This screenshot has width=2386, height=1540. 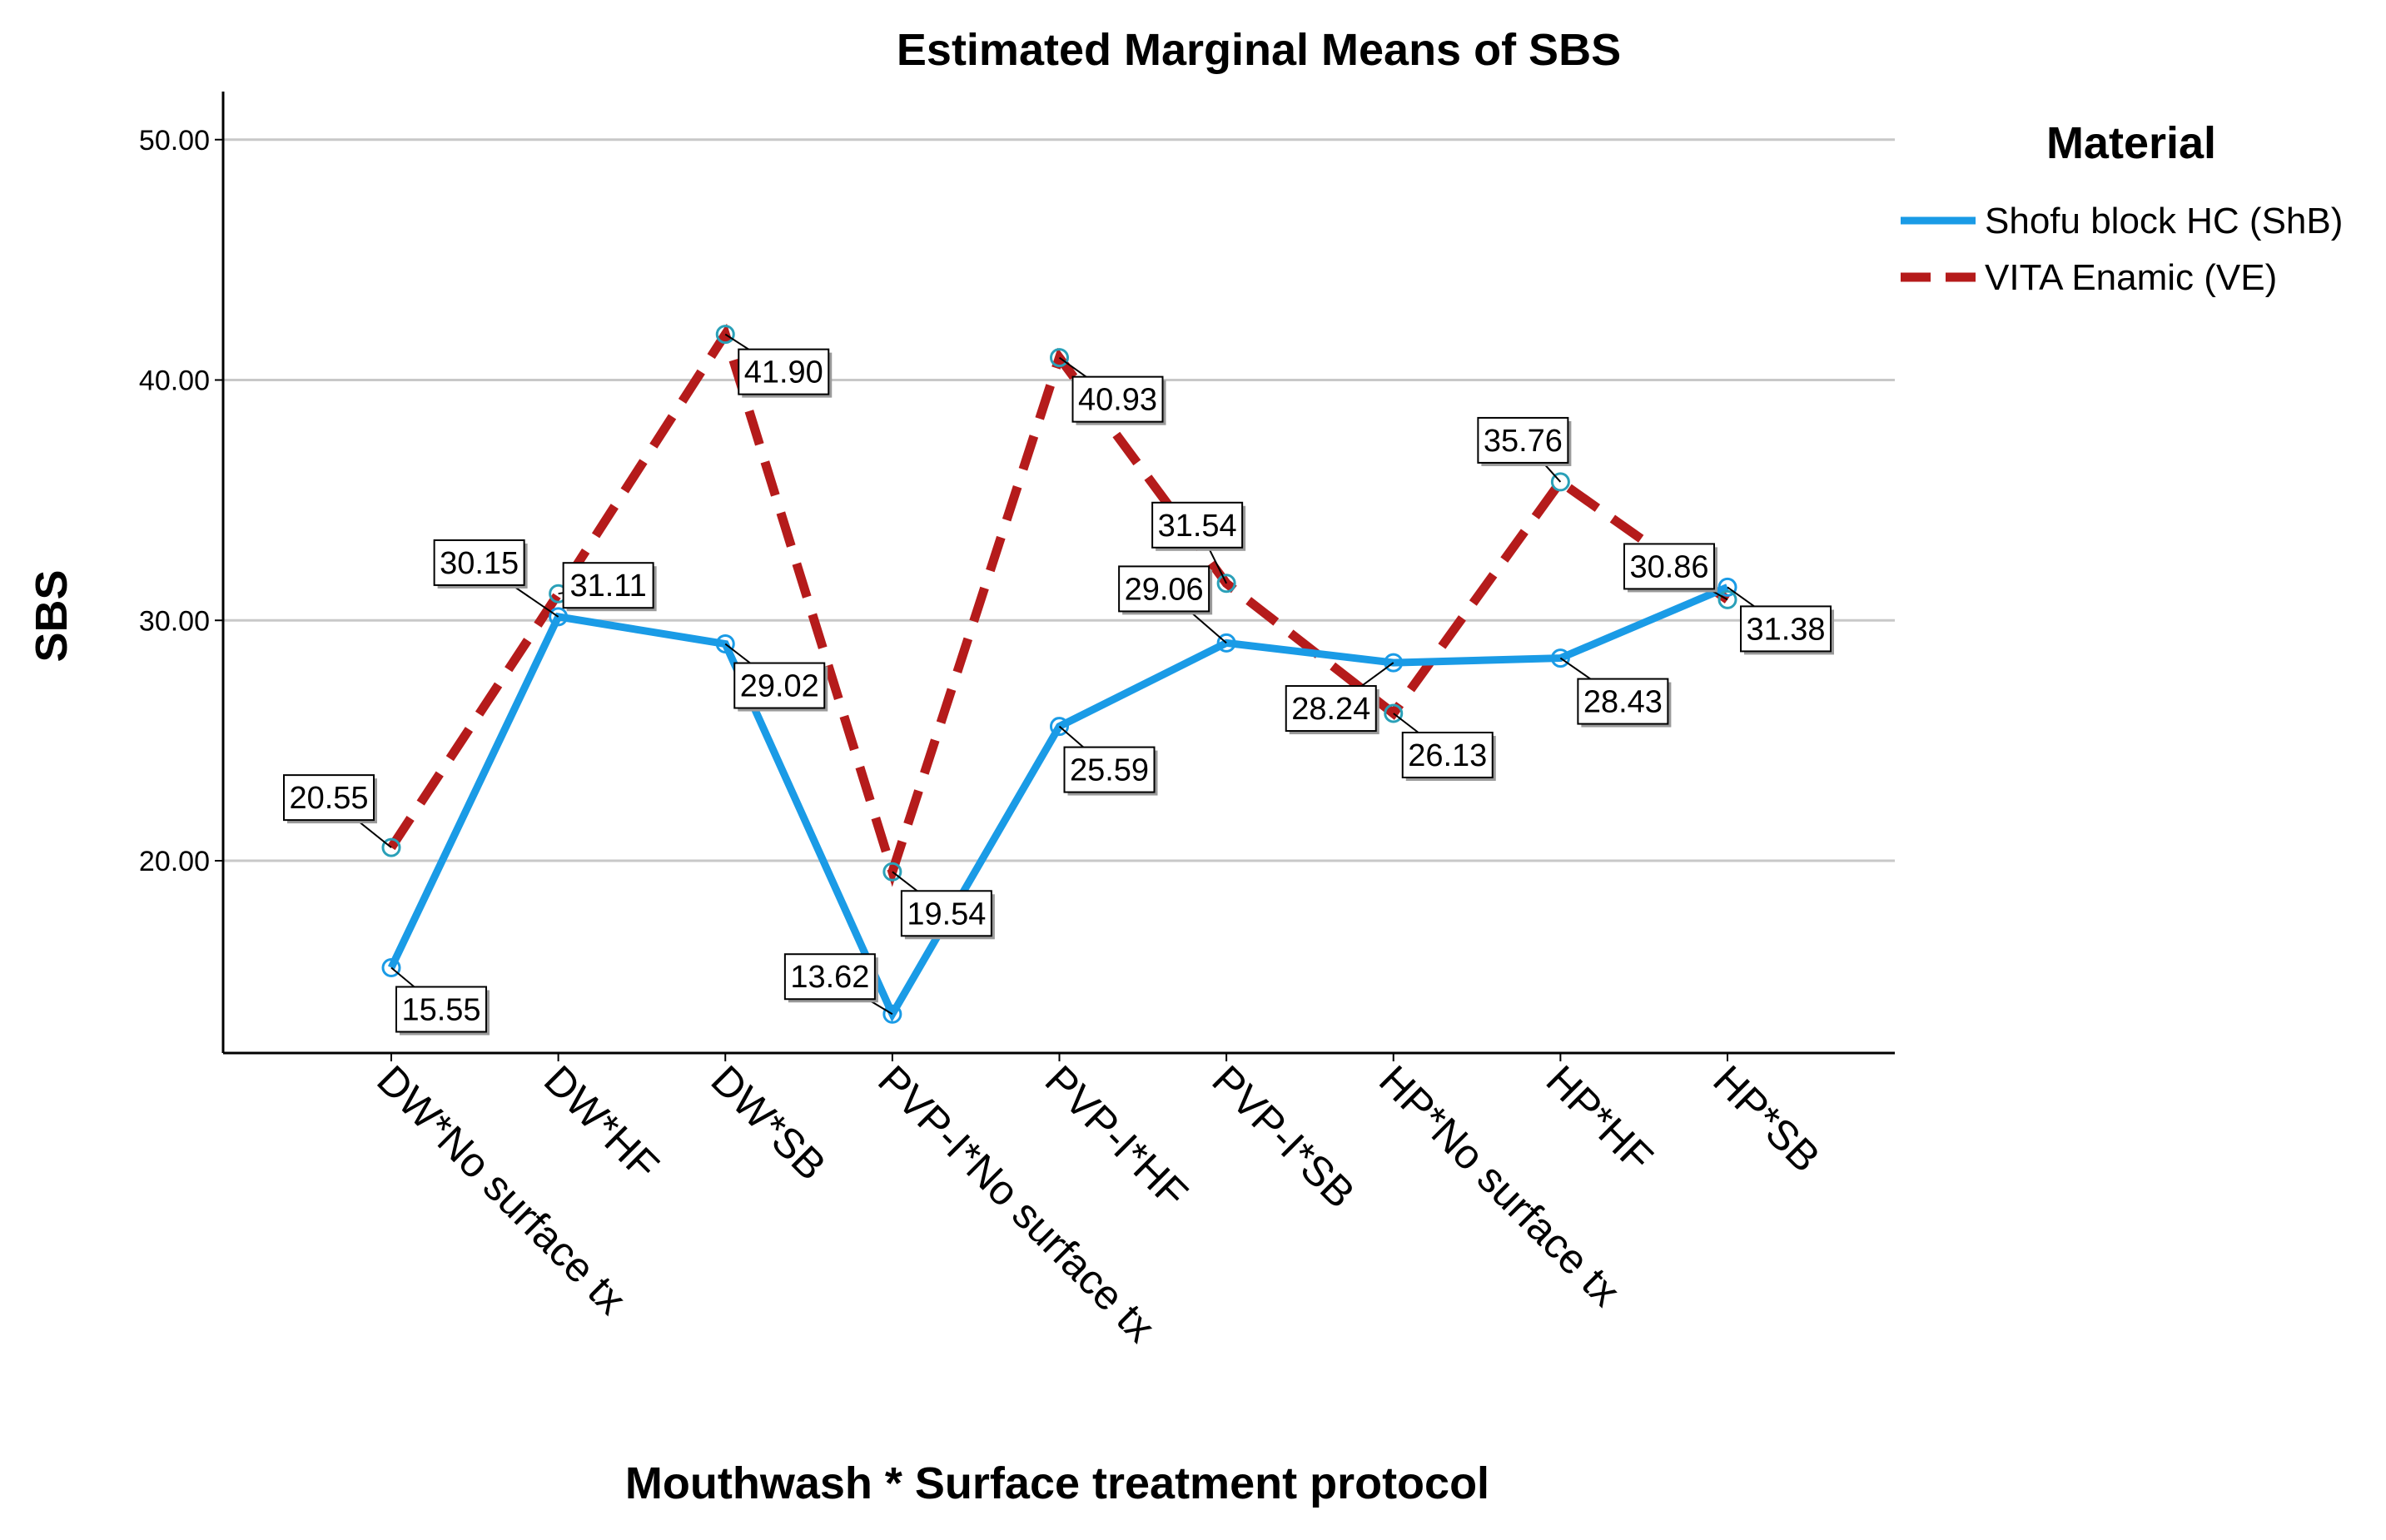 I want to click on data-label: 15.55, so click(x=440, y=1001).